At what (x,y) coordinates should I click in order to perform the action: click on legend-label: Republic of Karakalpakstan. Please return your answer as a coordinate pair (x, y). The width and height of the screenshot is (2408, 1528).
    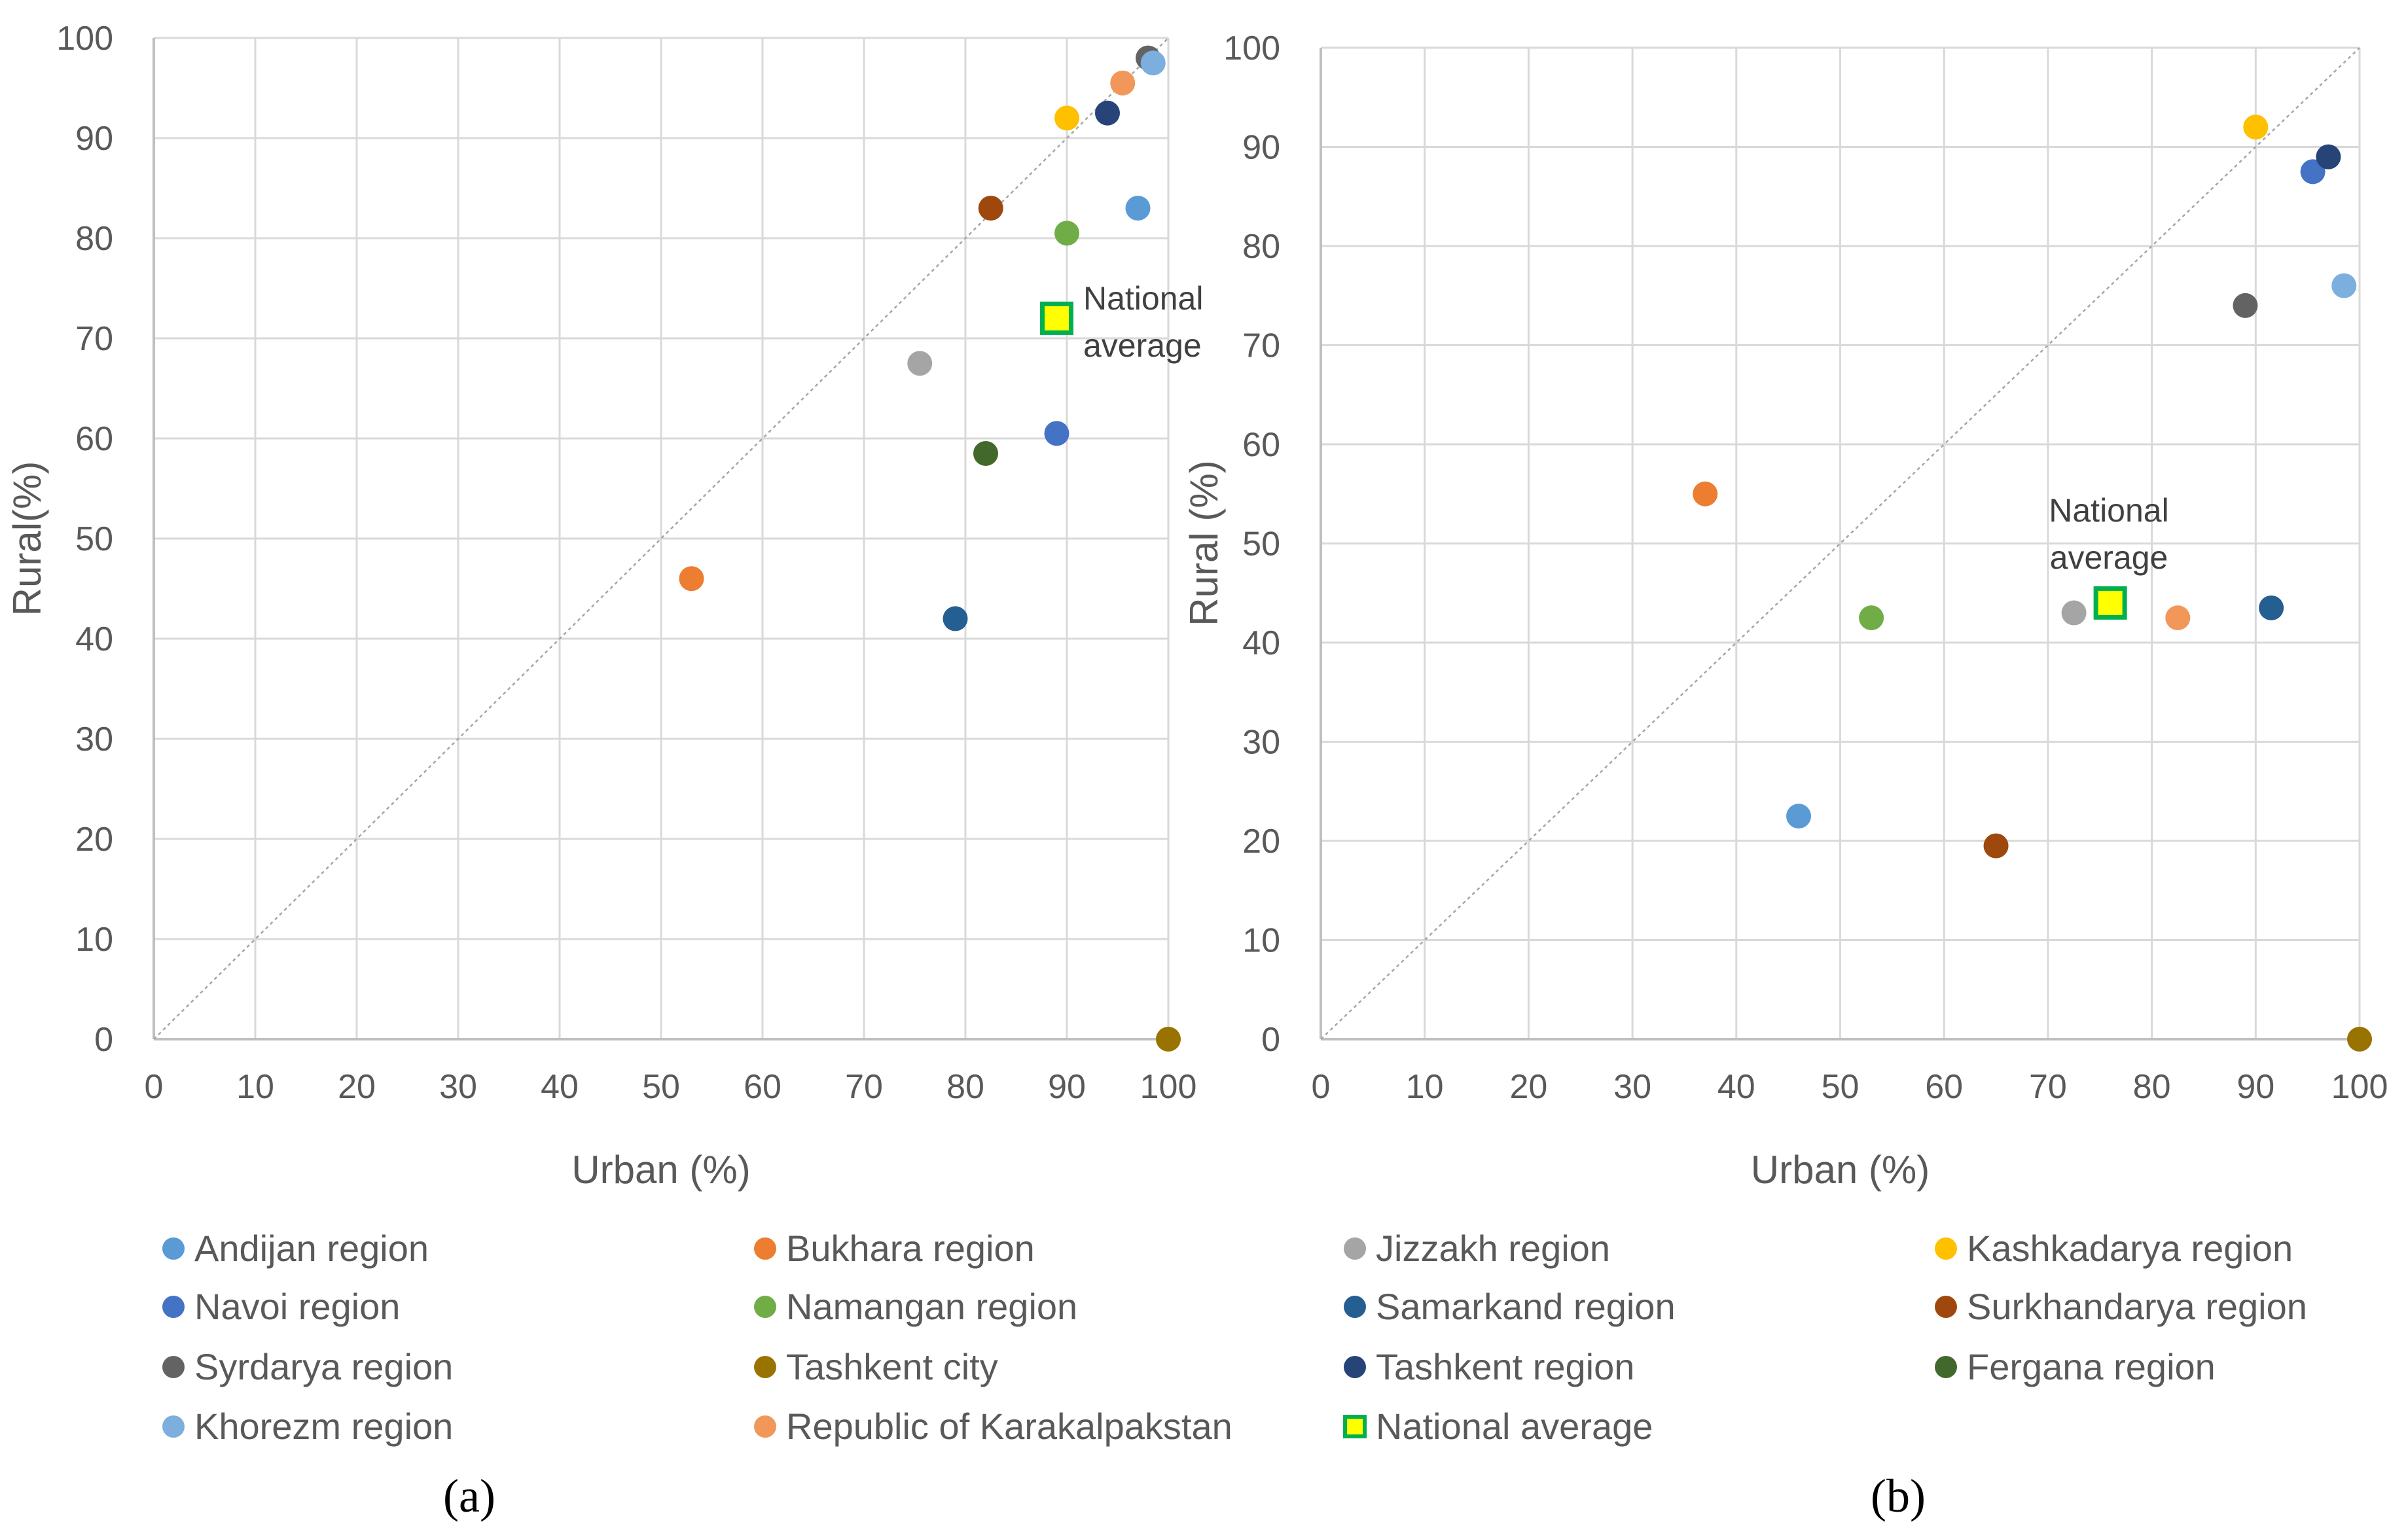
    Looking at the image, I should click on (1009, 1427).